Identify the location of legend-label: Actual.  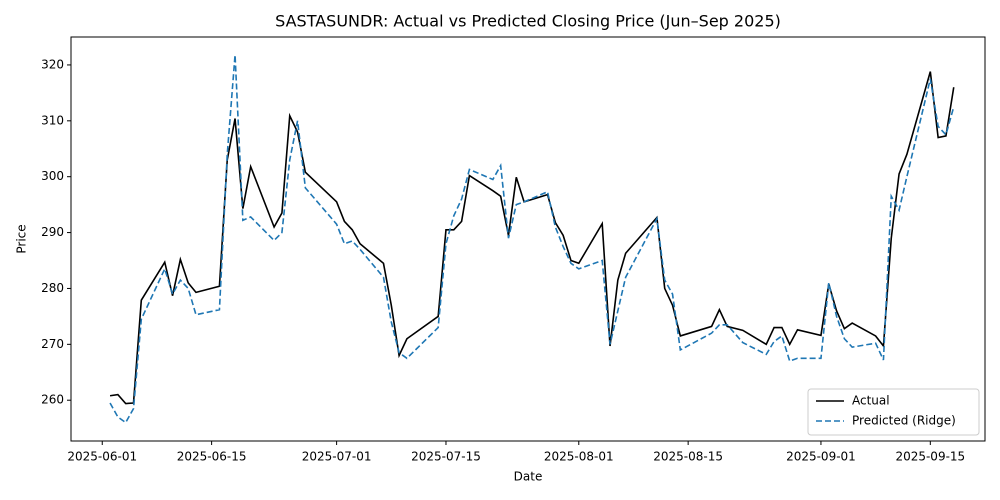
(871, 401).